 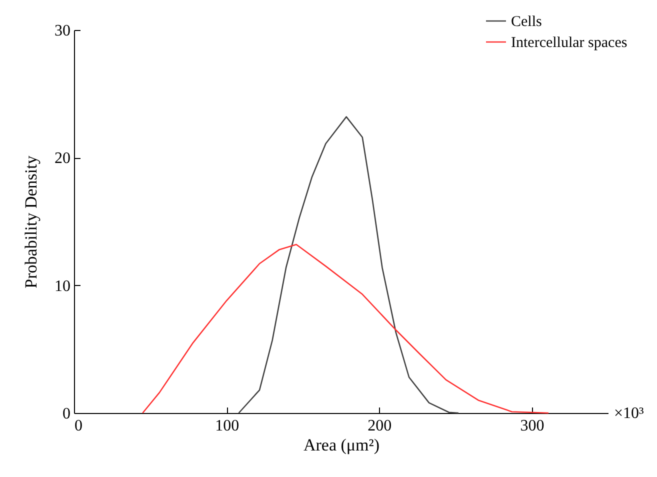 What do you see at coordinates (532, 426) in the screenshot?
I see `x-tick-label: 300` at bounding box center [532, 426].